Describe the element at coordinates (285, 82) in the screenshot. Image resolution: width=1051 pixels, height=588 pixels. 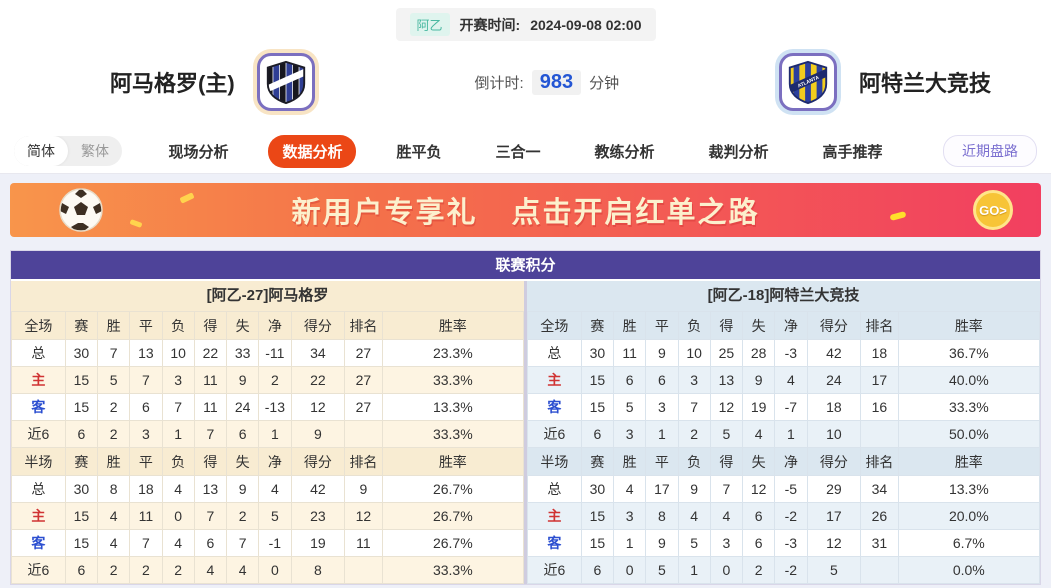
I see `home-shield-icon` at that location.